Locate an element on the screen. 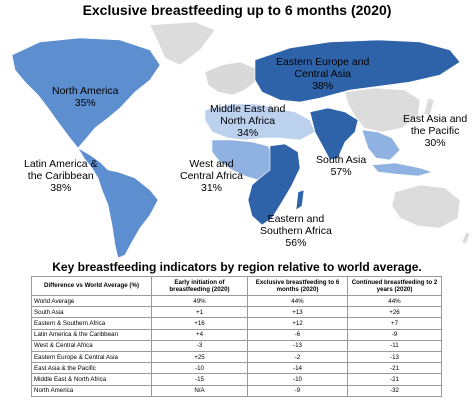 This screenshot has width=474, height=407. label-mena: Middle East and North Africa 34% is located at coordinates (248, 121).